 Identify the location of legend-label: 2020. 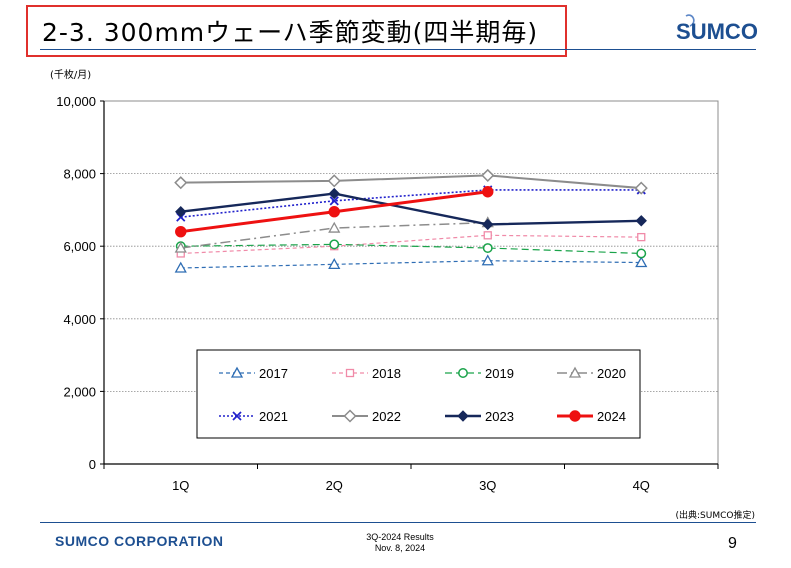
(611, 373).